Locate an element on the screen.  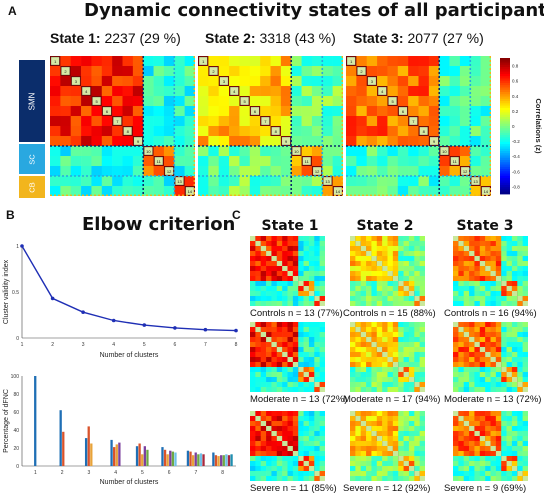
colorbar-label: Correlations (z) is located at coordinates (538, 126).